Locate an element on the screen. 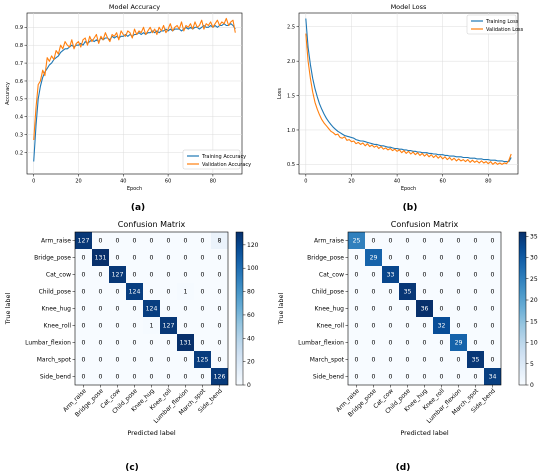 The height and width of the screenshot is (475, 550). colorbar-tick-label-c: 80 is located at coordinates (251, 292).